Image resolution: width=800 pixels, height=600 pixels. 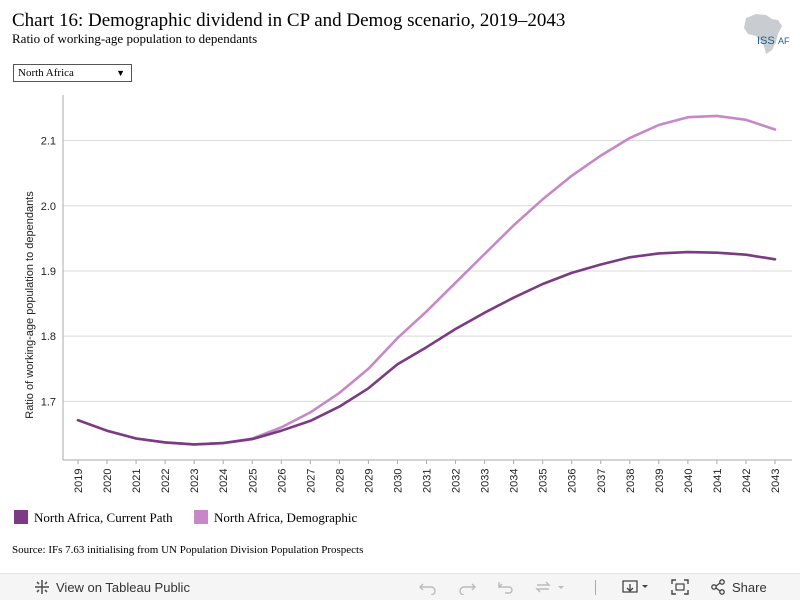 I want to click on y-tick-label: 1.9, so click(x=48, y=272).